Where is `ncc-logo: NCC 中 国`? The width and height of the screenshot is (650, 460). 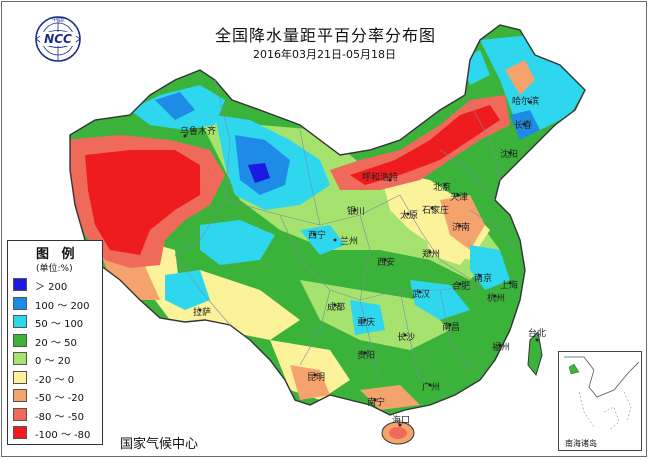 ncc-logo: NCC 中 国 is located at coordinates (58, 39).